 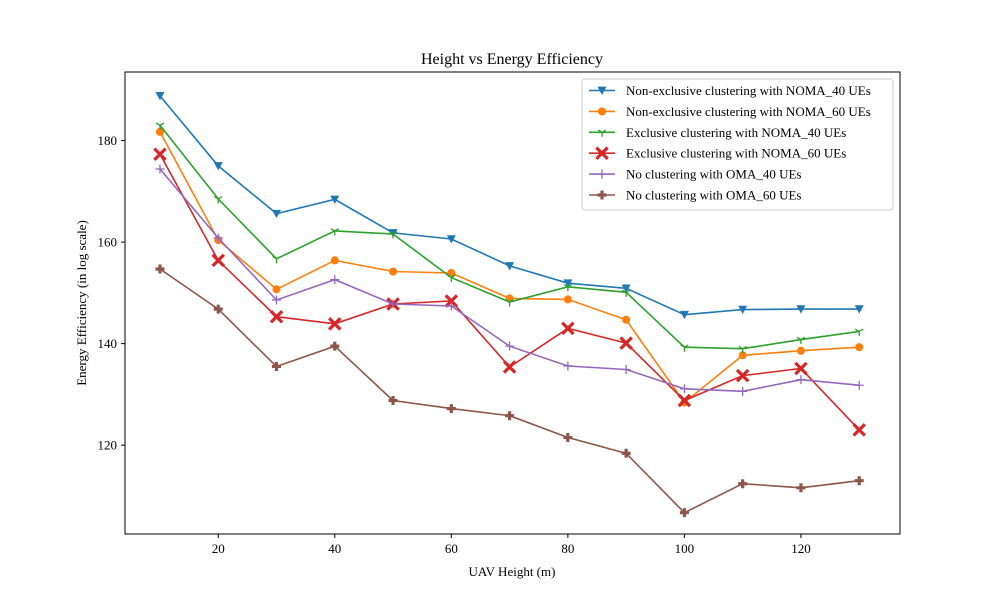 What do you see at coordinates (736, 132) in the screenshot?
I see `legend-label: Exclusive clustering with NOMA_40 UEs` at bounding box center [736, 132].